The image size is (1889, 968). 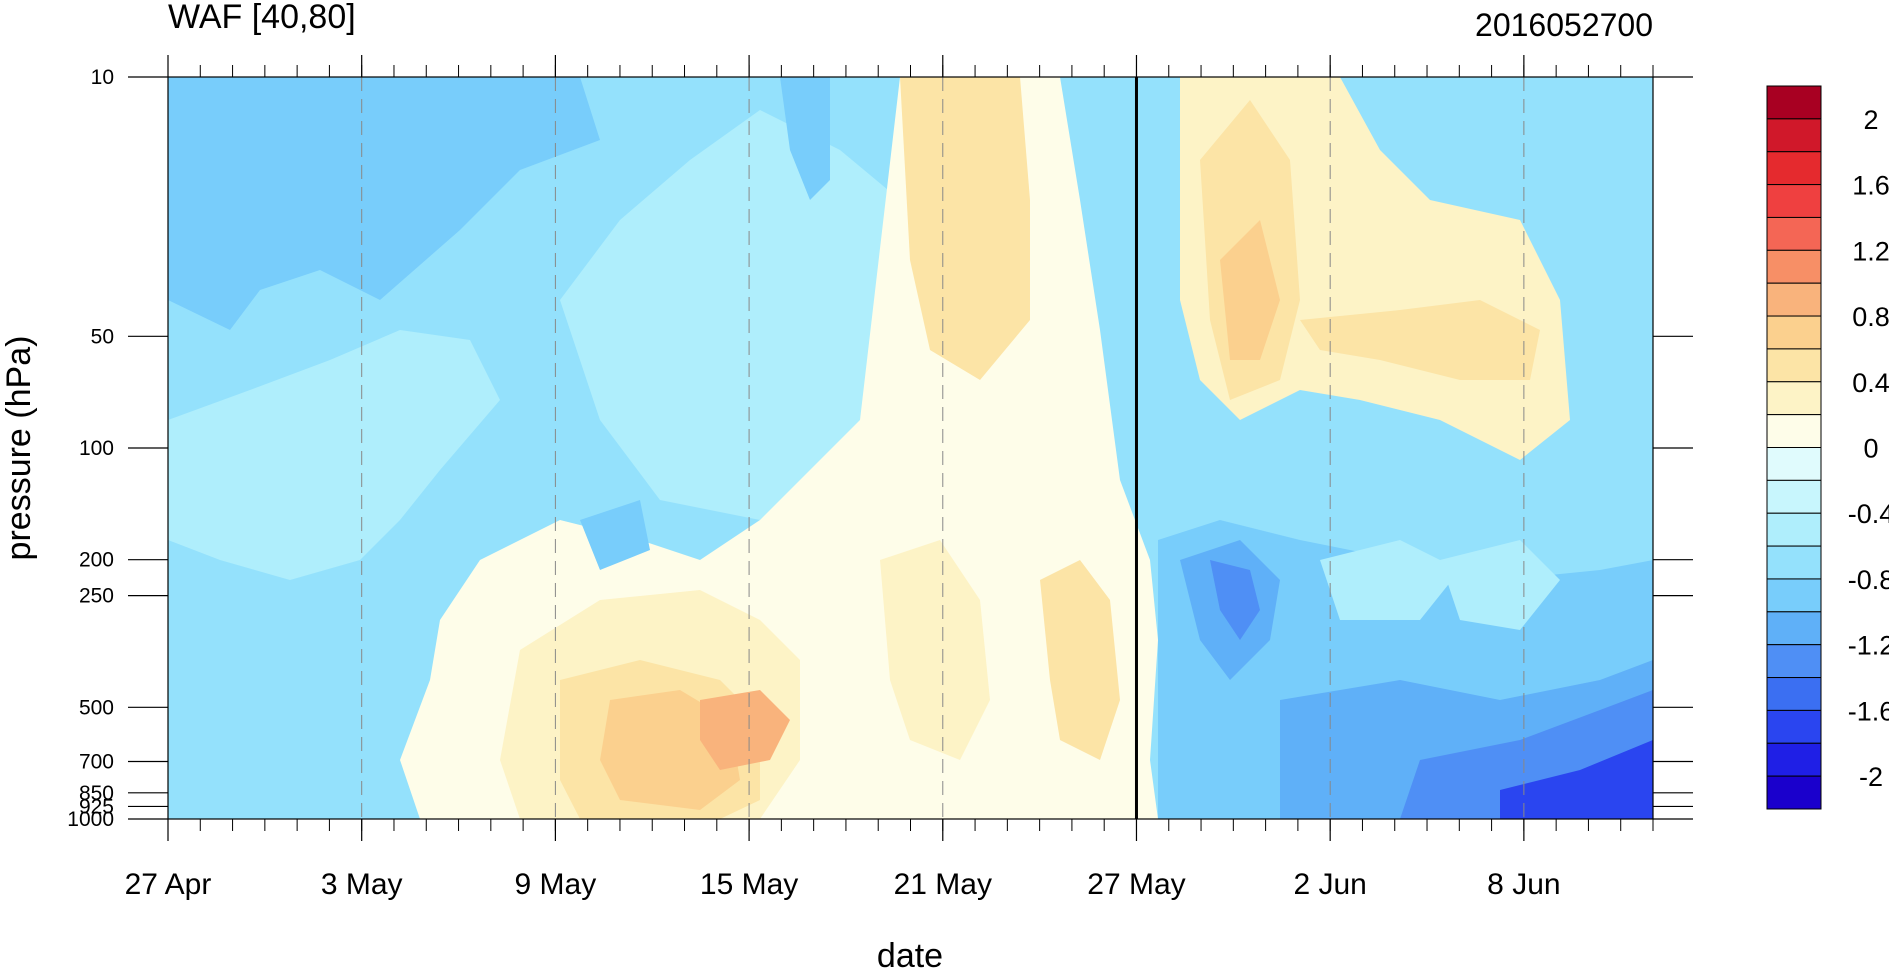 What do you see at coordinates (1868, 514) in the screenshot?
I see `colorbar-label: -0.4` at bounding box center [1868, 514].